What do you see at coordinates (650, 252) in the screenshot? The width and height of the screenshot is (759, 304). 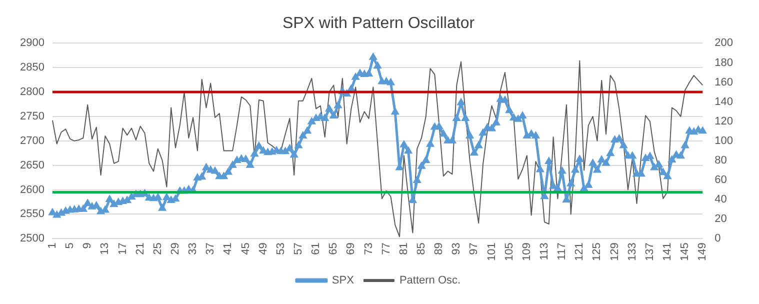 I see `x-tick-label: 137` at bounding box center [650, 252].